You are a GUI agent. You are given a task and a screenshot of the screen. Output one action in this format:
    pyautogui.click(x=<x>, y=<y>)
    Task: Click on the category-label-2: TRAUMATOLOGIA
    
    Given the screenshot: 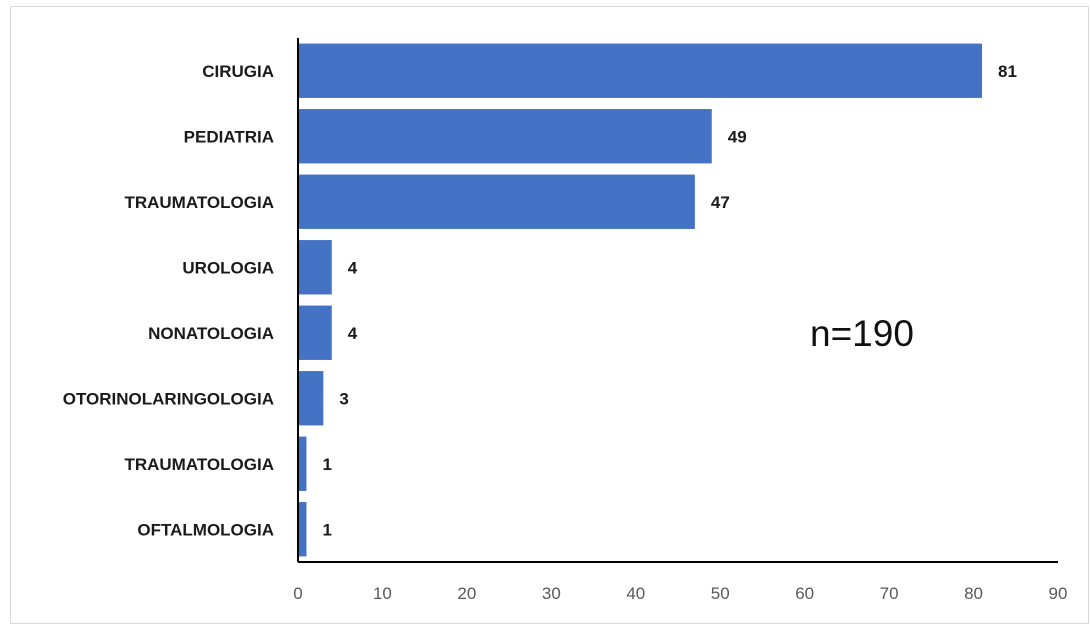 What is the action you would take?
    pyautogui.click(x=199, y=202)
    